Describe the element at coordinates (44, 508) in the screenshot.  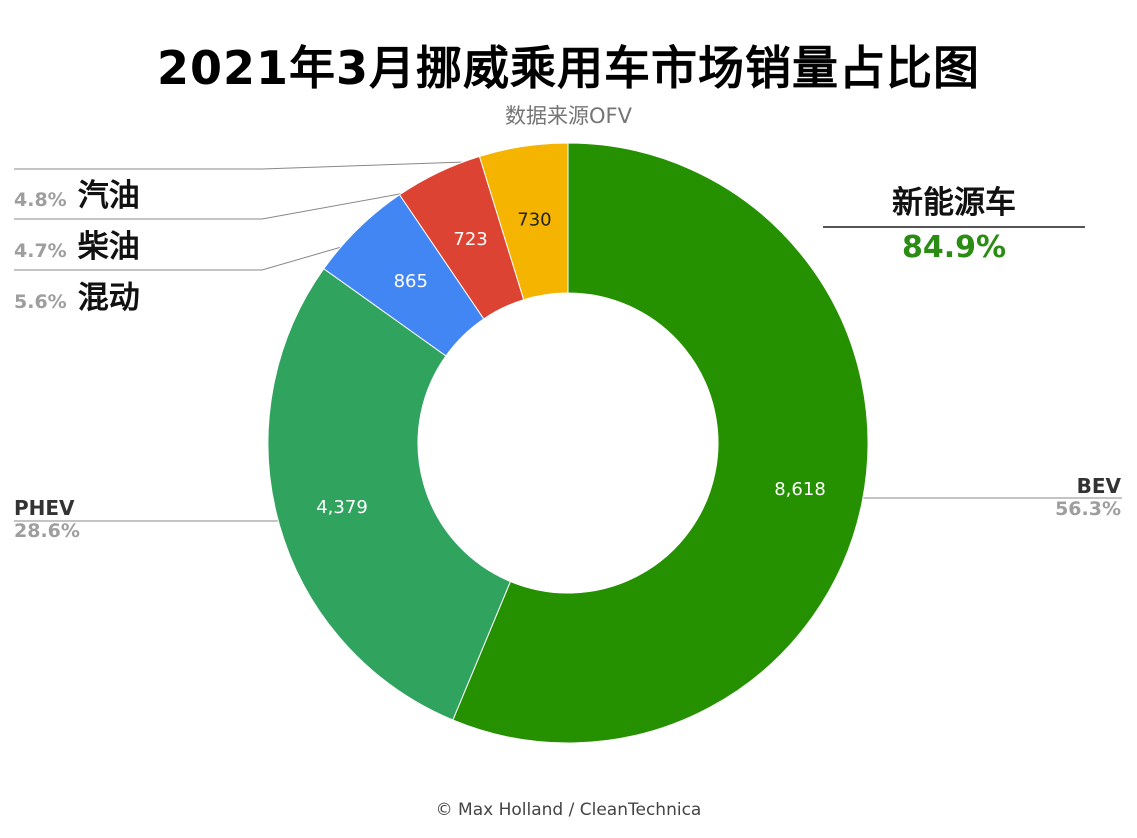
I see `legend-name: PHEV` at that location.